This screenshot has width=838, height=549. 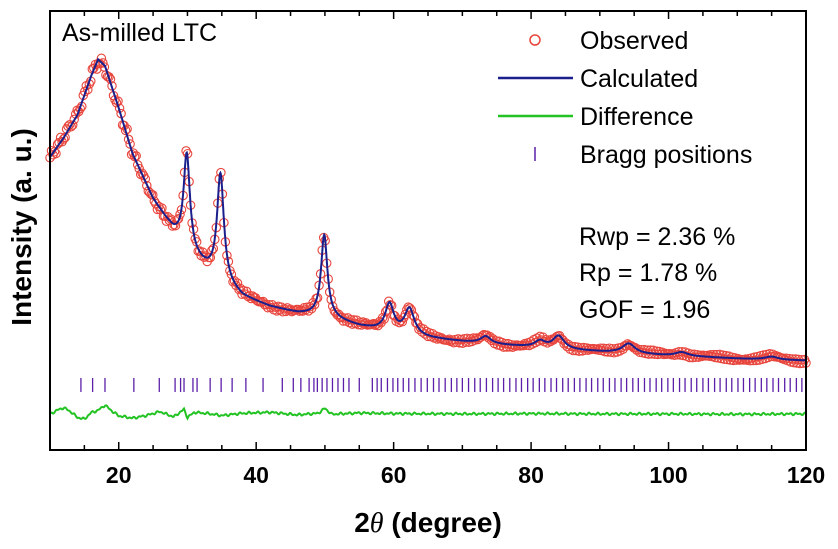 What do you see at coordinates (21, 227) in the screenshot?
I see `y-axis-title: Intensity (a. u.)` at bounding box center [21, 227].